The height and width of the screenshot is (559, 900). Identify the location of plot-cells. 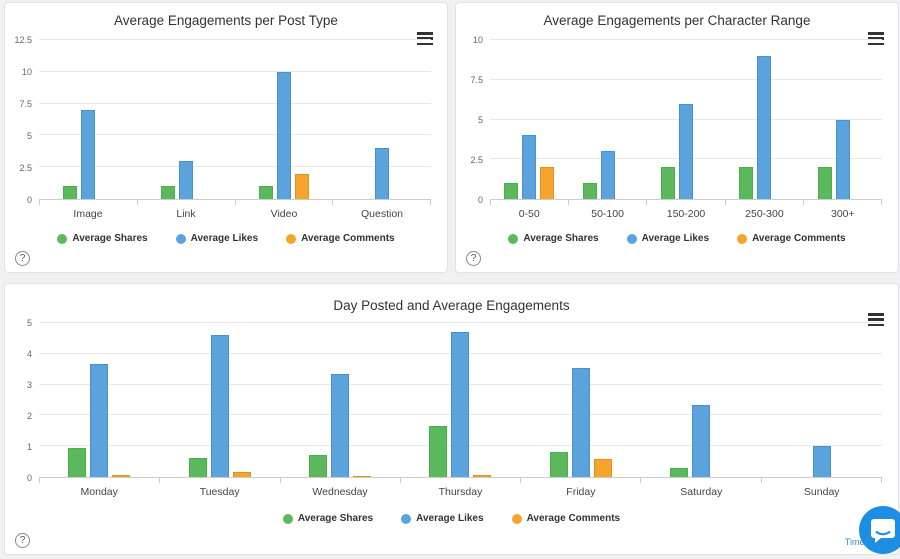
(235, 119).